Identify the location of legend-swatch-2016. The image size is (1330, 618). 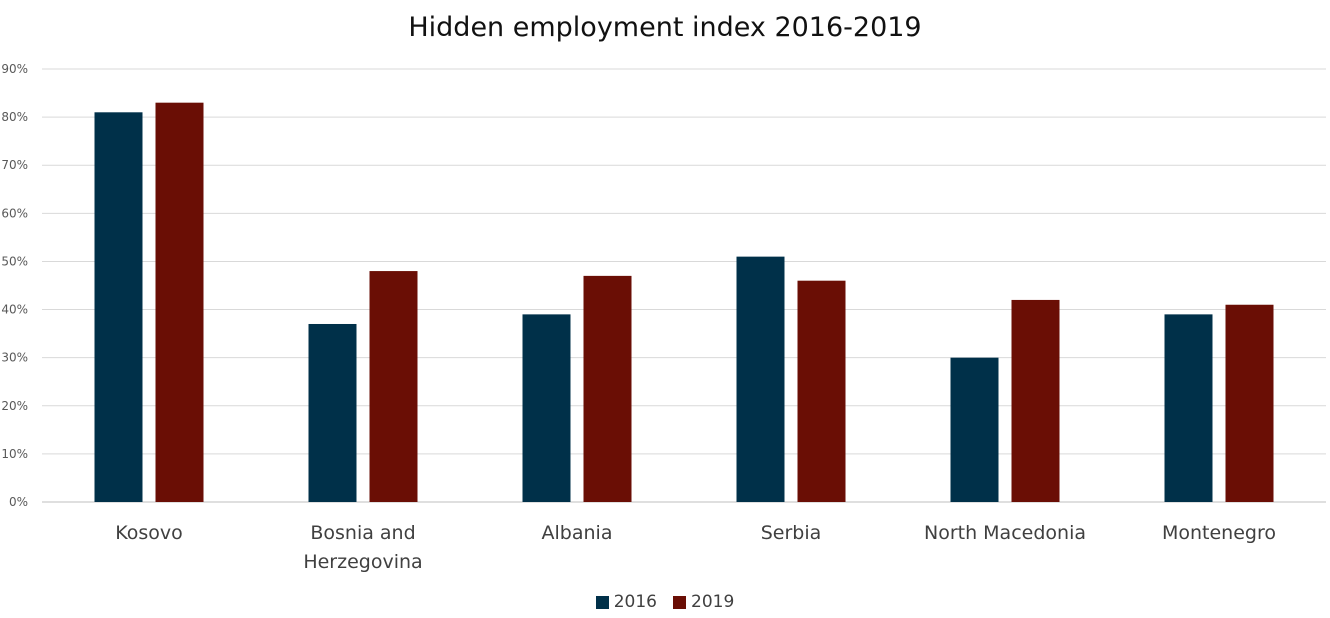
(602, 602).